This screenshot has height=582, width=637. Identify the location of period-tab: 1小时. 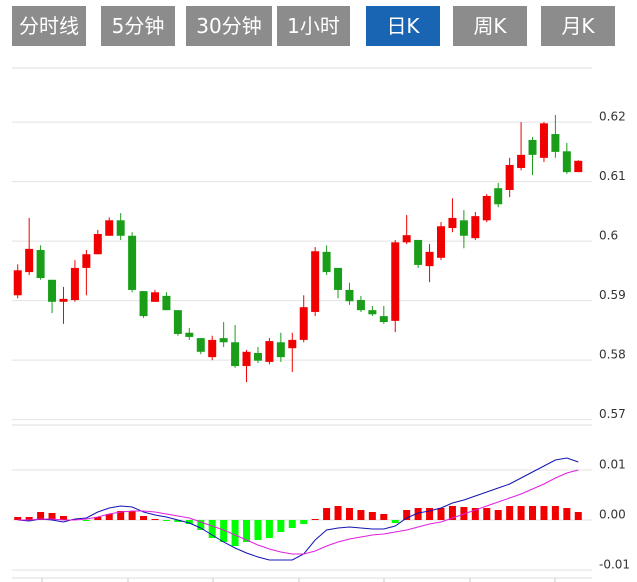
(313, 26).